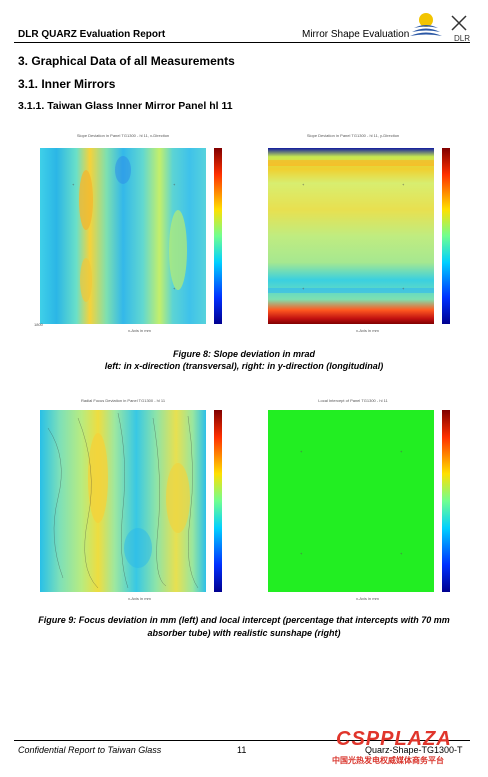  Describe the element at coordinates (414, 750) in the screenshot. I see `footer-document-id: Quarz-Shape-TG1300-T` at that location.